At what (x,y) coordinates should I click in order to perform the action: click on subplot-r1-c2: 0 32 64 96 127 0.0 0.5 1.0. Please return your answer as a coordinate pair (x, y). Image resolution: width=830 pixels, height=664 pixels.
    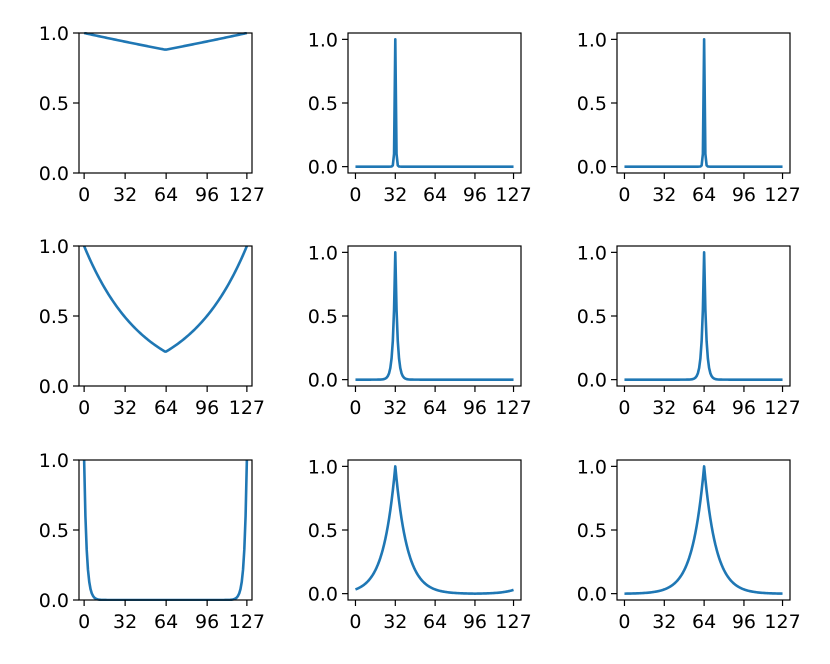
    Looking at the image, I should click on (420, 117).